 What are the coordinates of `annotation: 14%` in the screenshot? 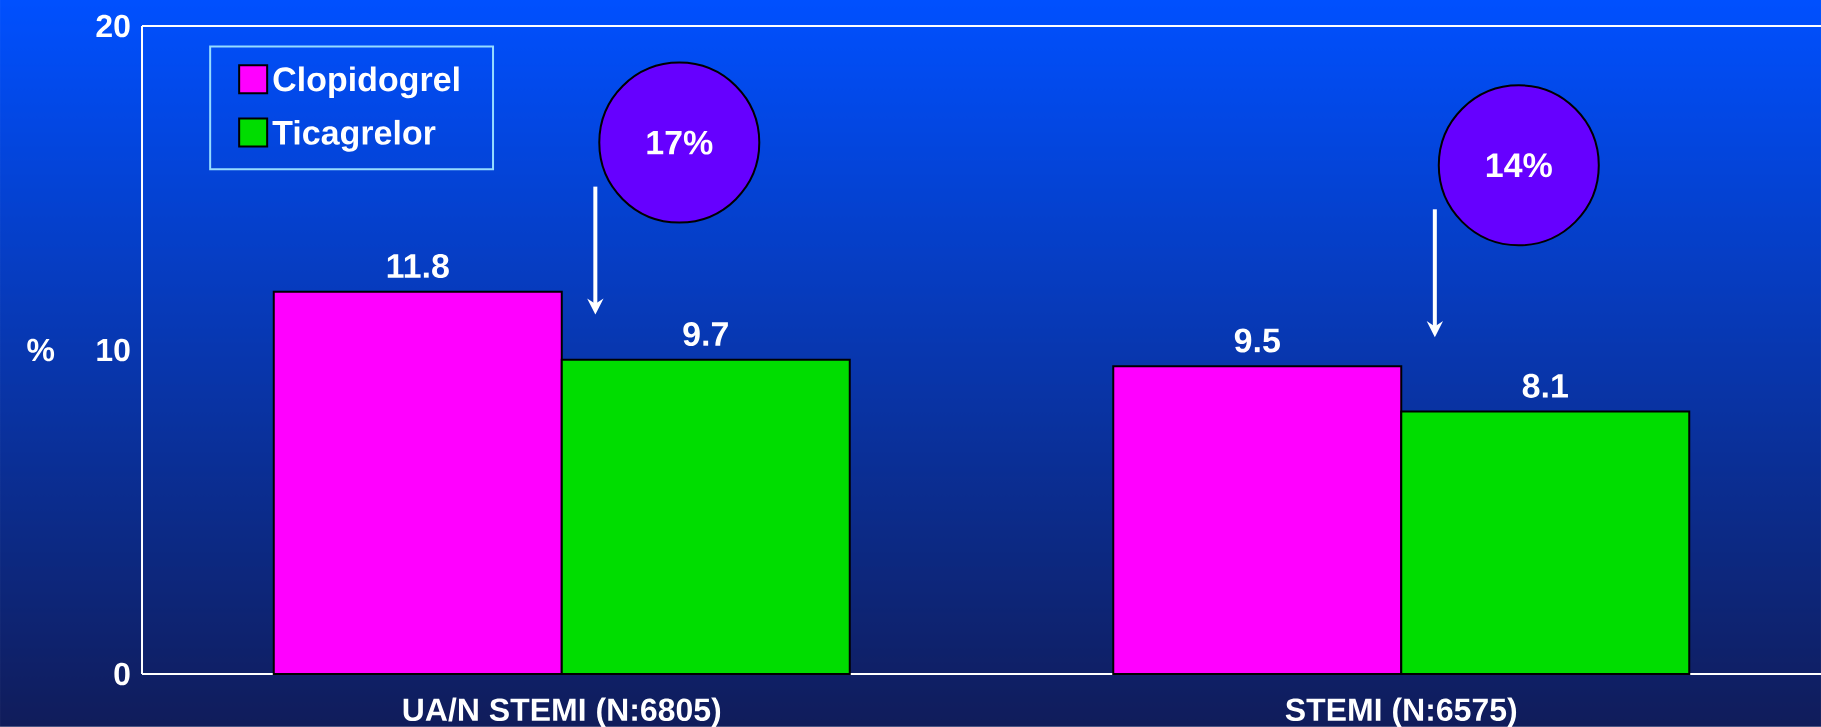 It's located at (1519, 165).